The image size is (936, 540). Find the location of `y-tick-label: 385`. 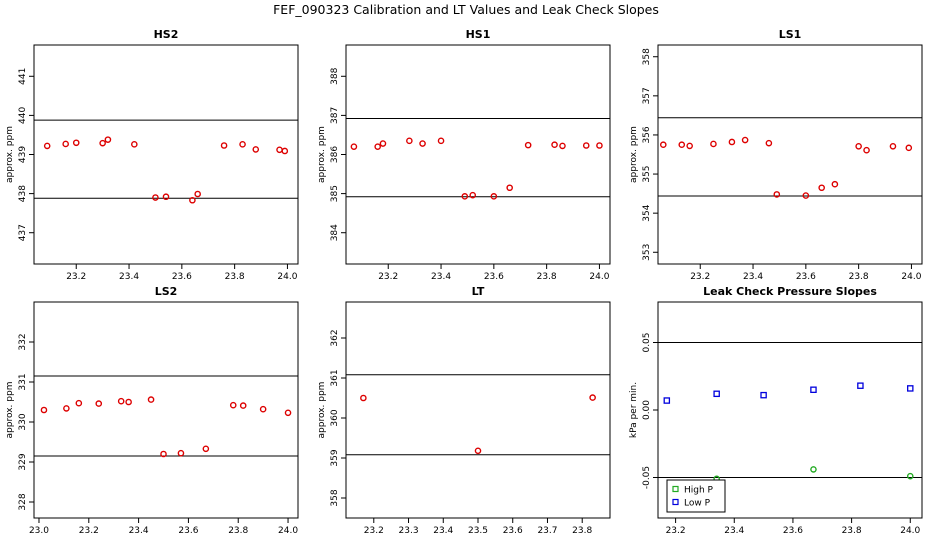

y-tick-label: 385 is located at coordinates (335, 193).